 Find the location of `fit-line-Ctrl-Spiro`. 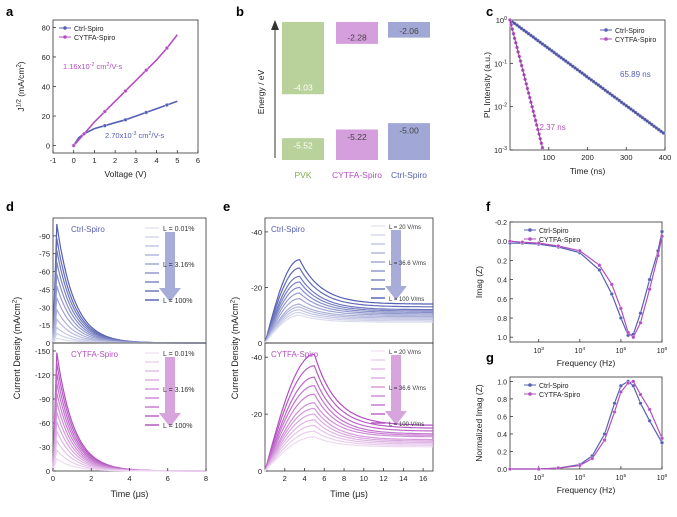

fit-line-Ctrl-Spiro is located at coordinates (586, 76).